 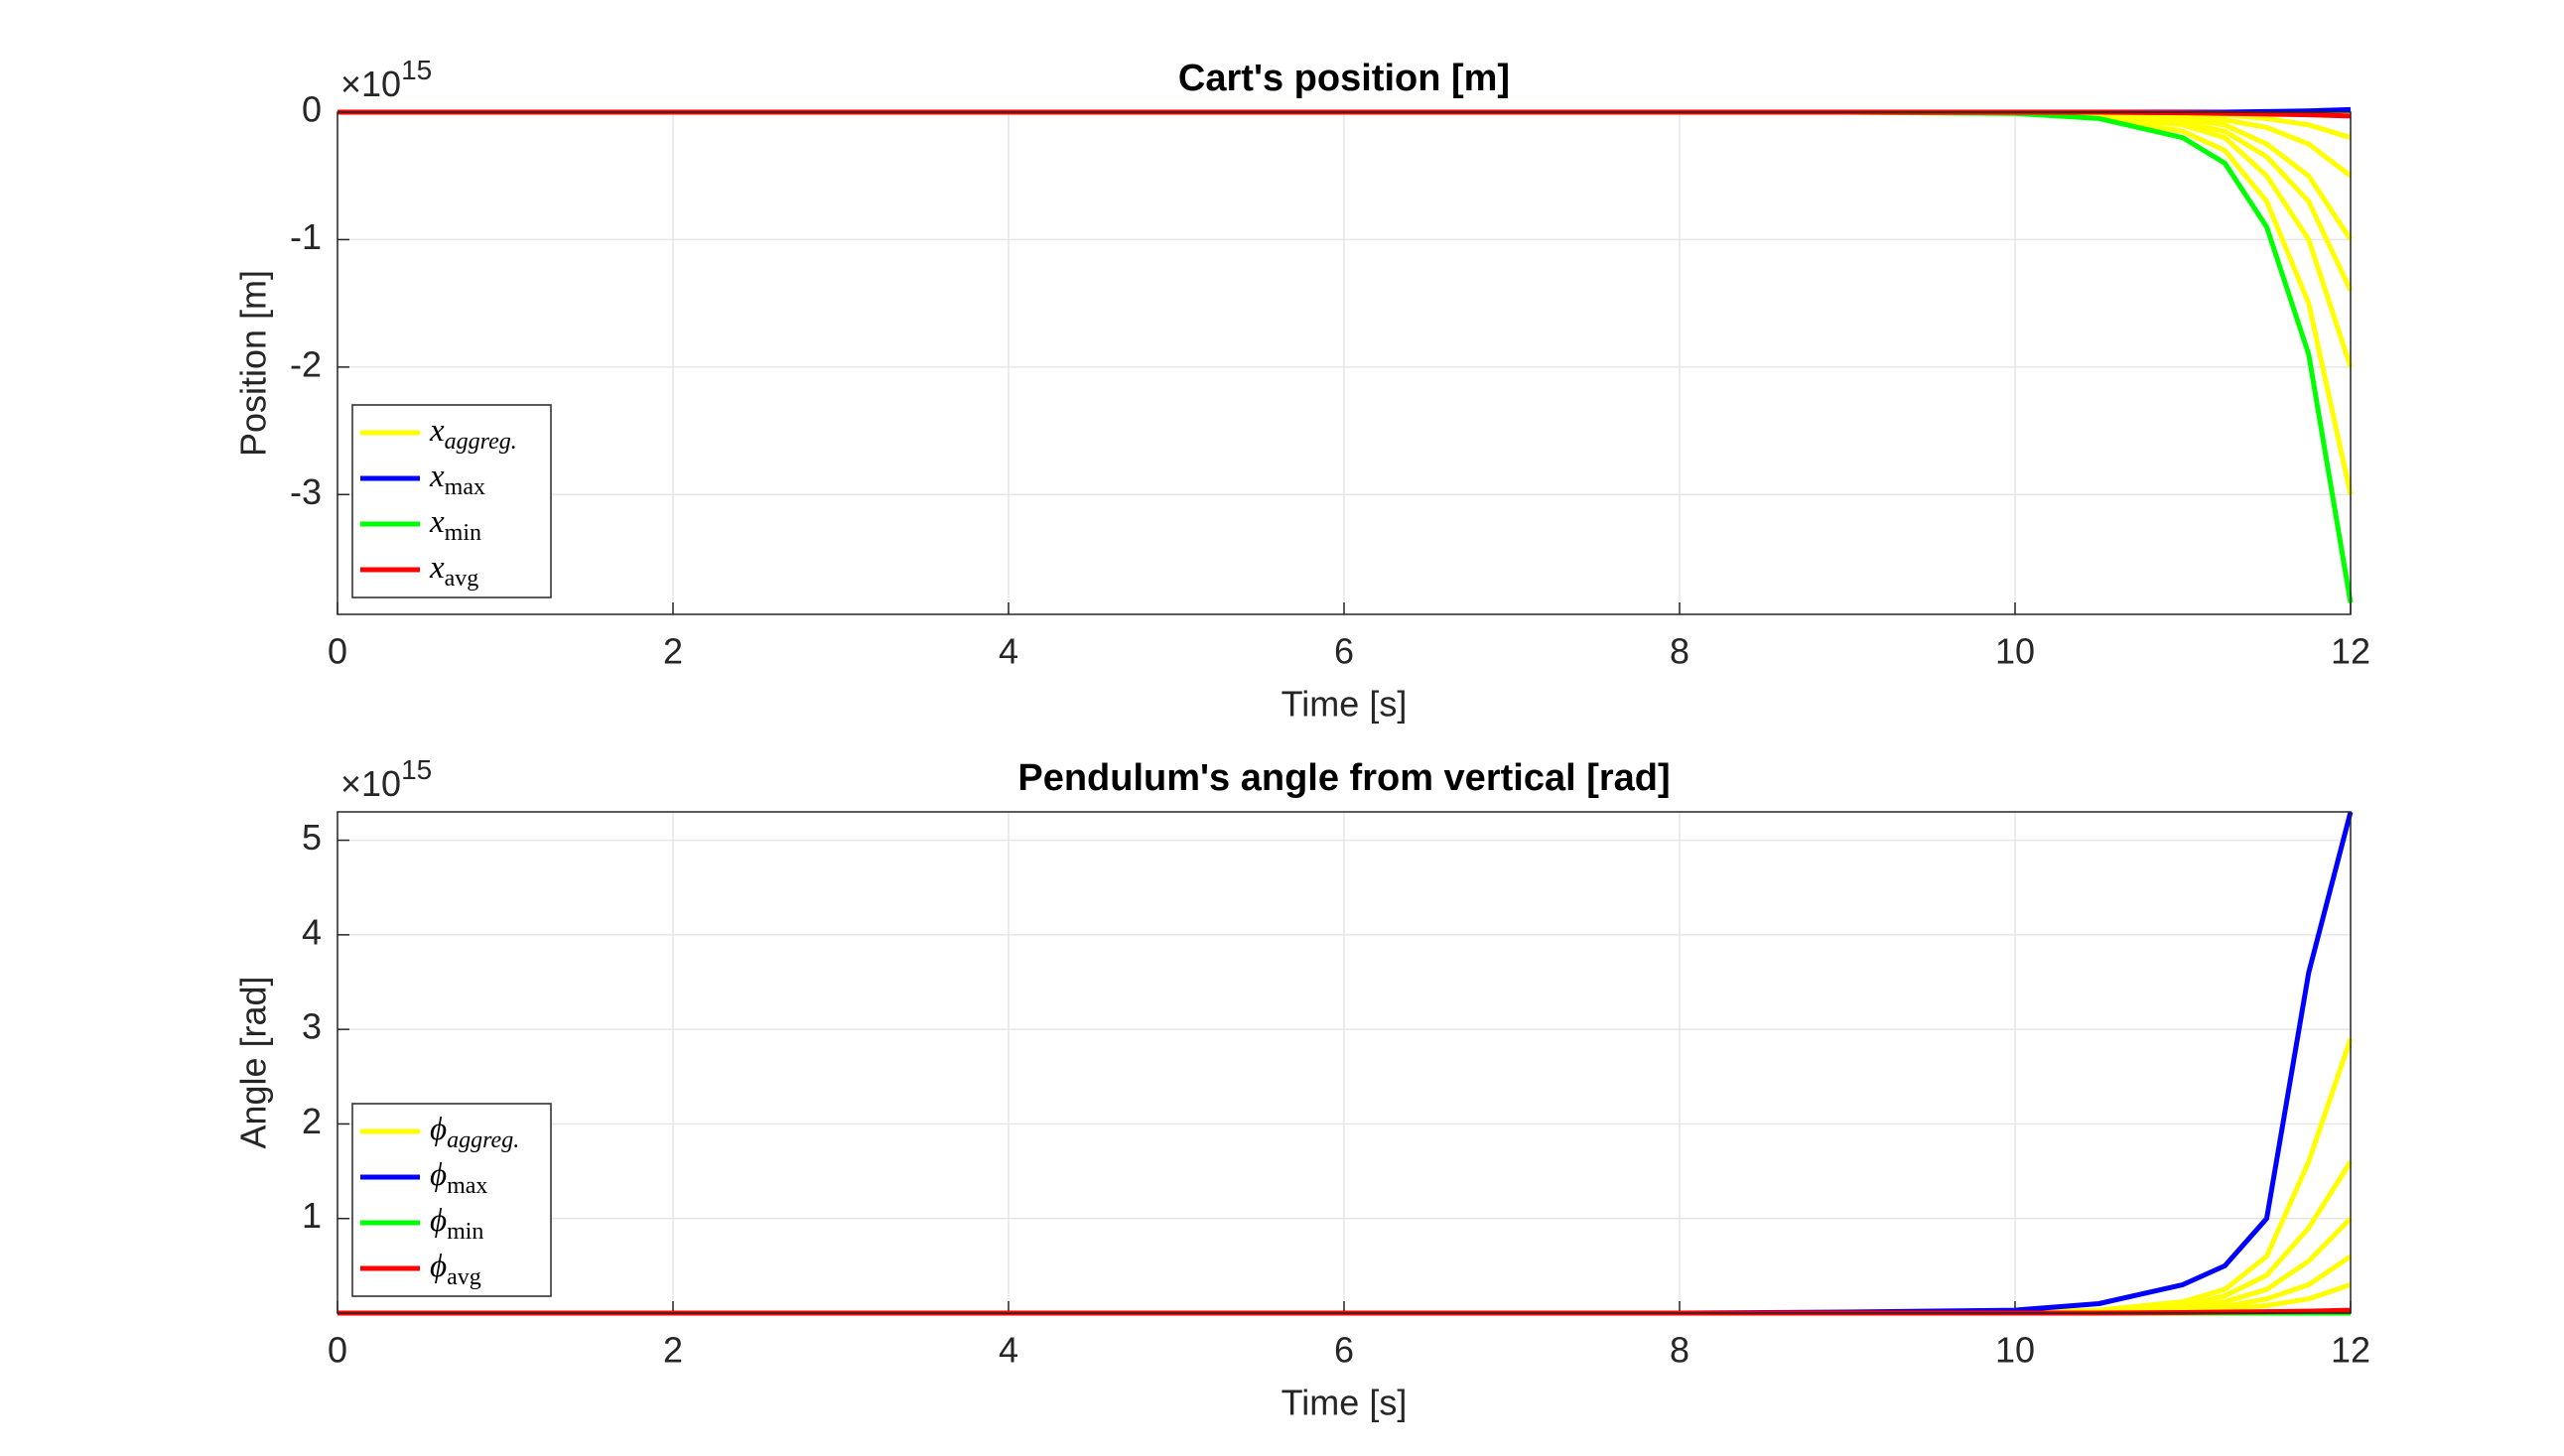 What do you see at coordinates (312, 837) in the screenshot?
I see `y-tick-label: 5` at bounding box center [312, 837].